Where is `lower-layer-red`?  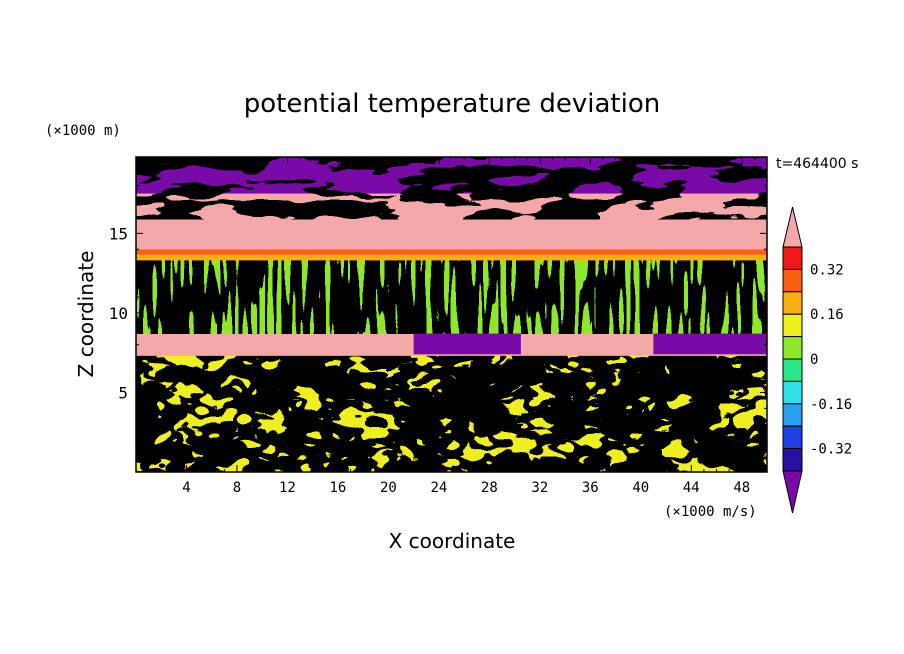 lower-layer-red is located at coordinates (451, 413).